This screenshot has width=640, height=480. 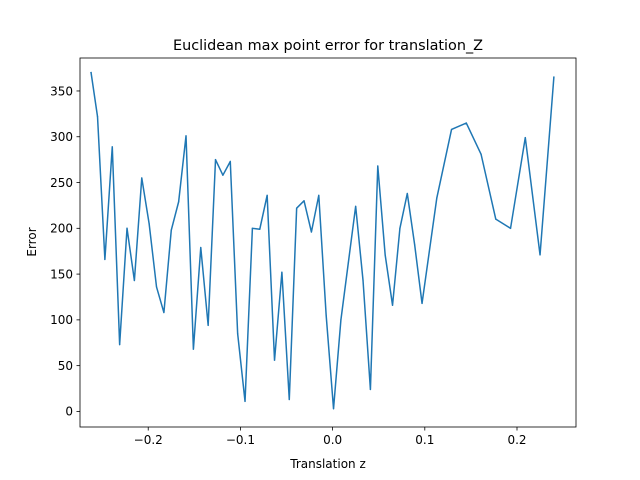 I want to click on x-tick-label: −0.1, so click(x=240, y=440).